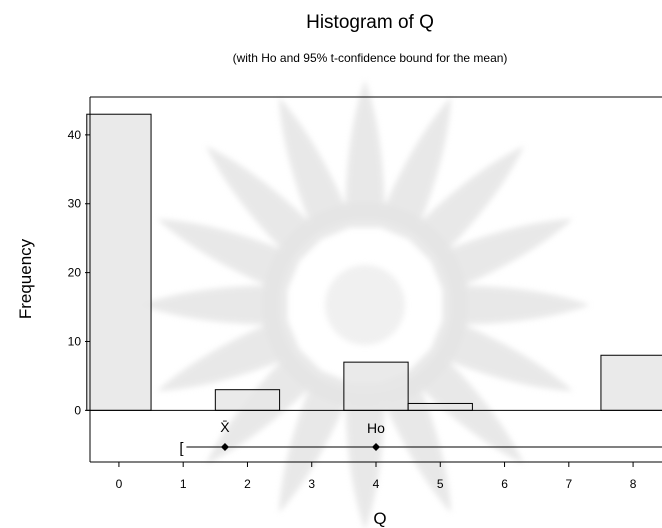 The image size is (662, 528). What do you see at coordinates (440, 484) in the screenshot?
I see `x-tick-label: 5` at bounding box center [440, 484].